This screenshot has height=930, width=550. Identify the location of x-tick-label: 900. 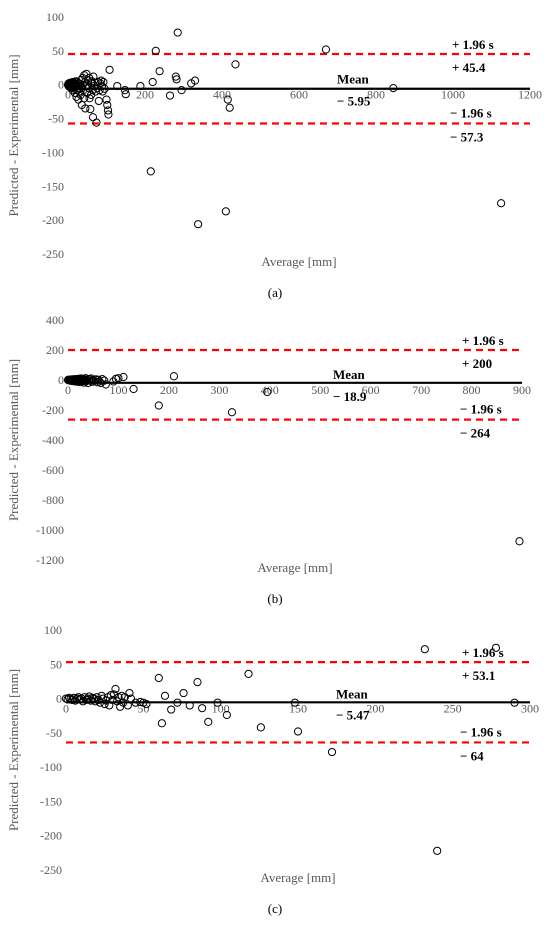
(522, 390).